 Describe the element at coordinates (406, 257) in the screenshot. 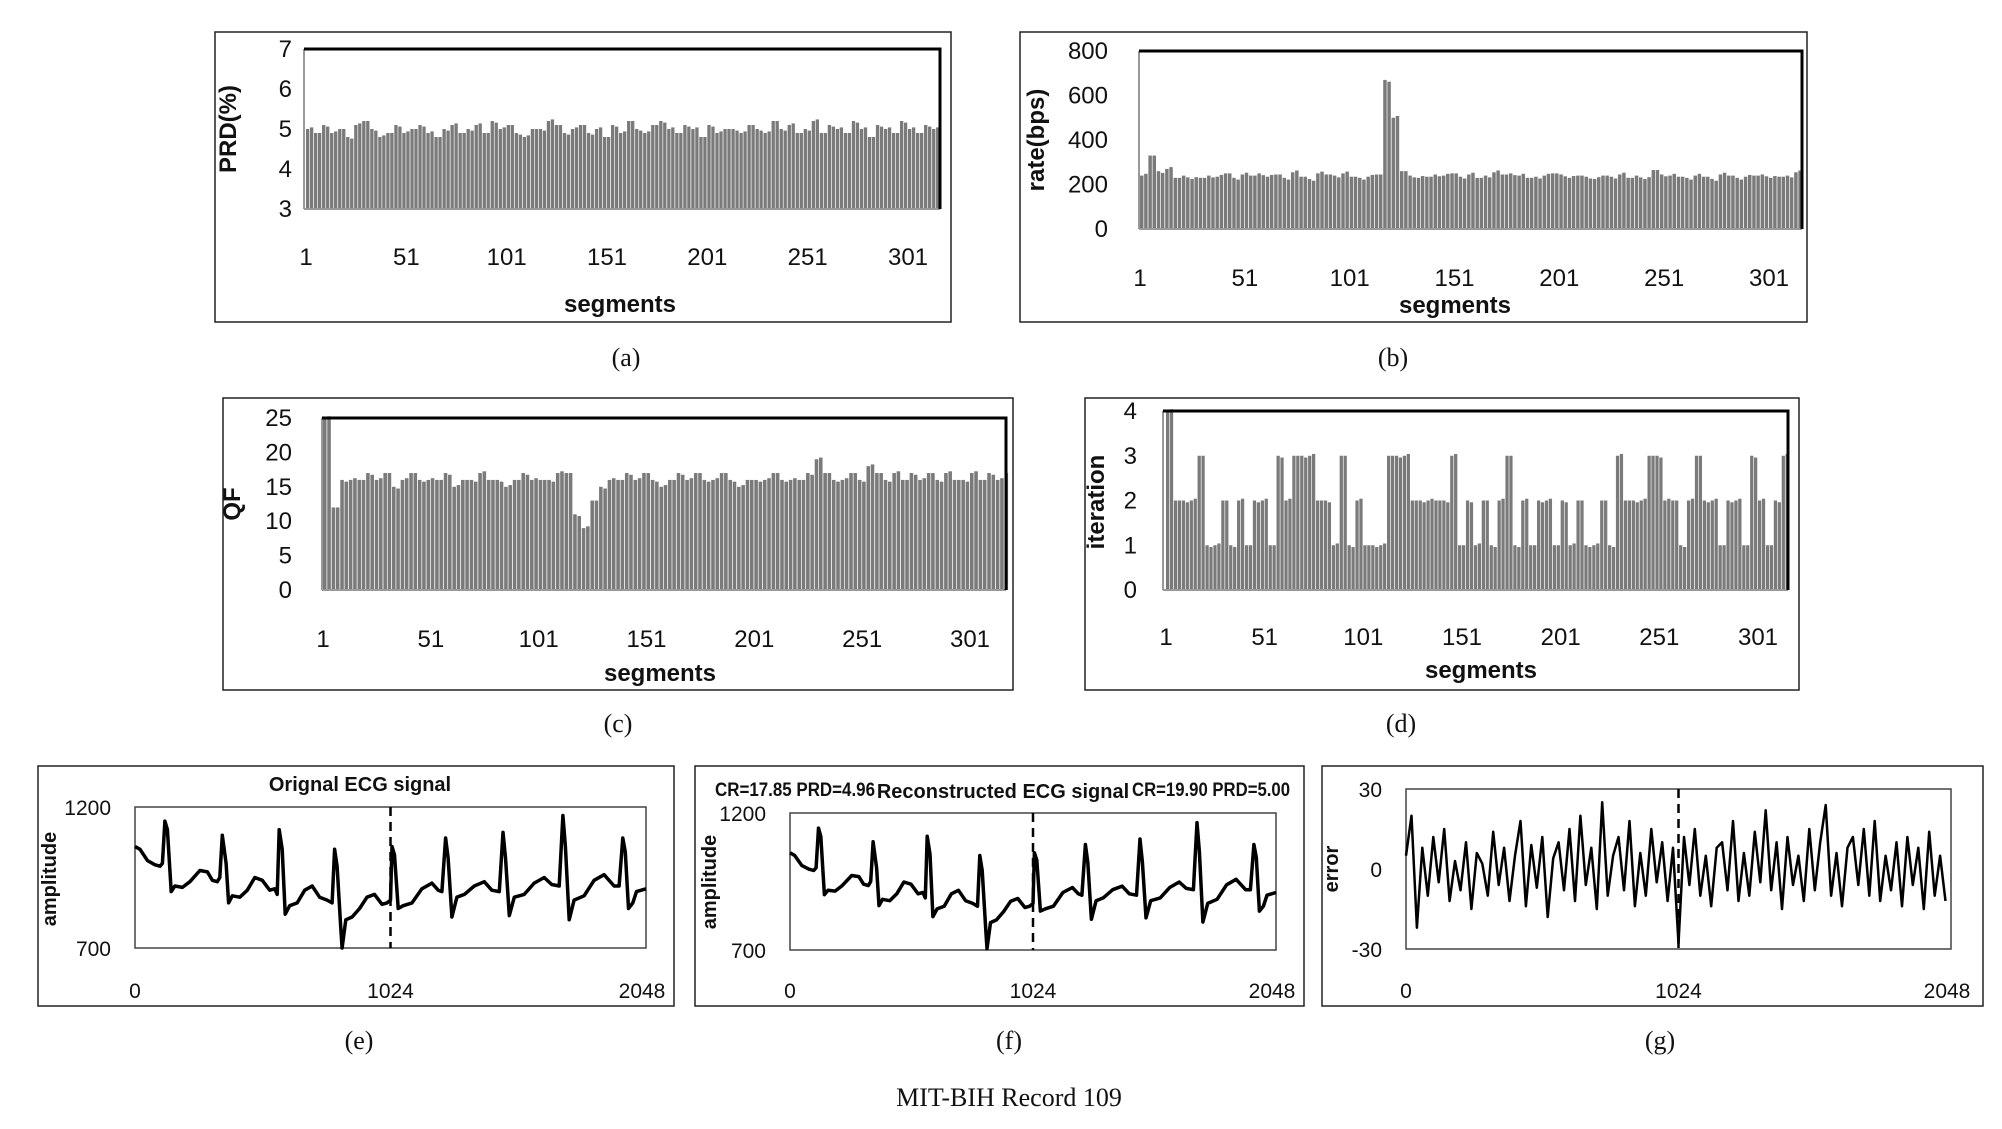

I see `x-tick-label: 51` at that location.